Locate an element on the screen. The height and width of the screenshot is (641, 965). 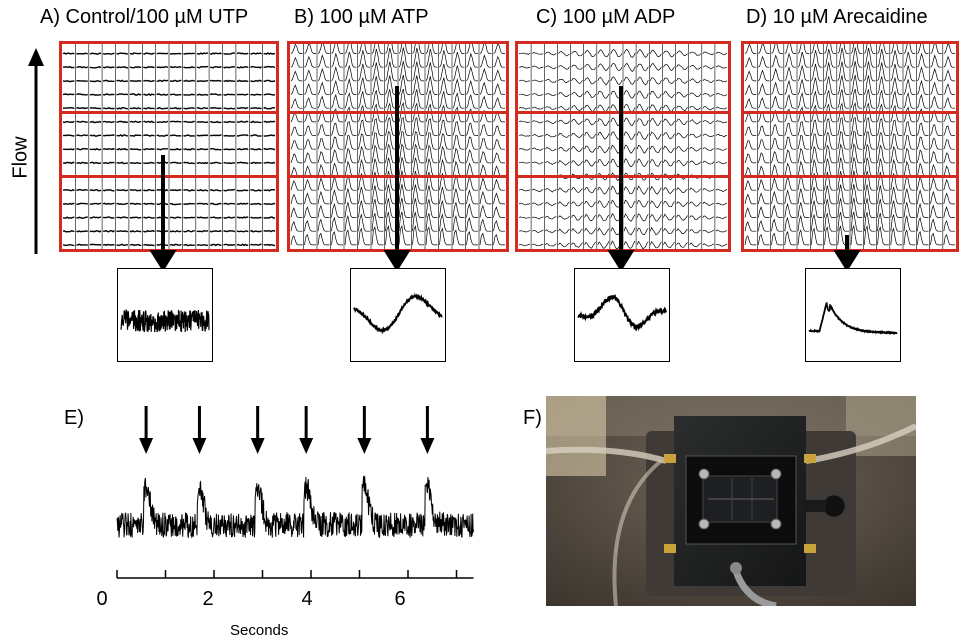
x-axis-label: Seconds is located at coordinates (259, 630).